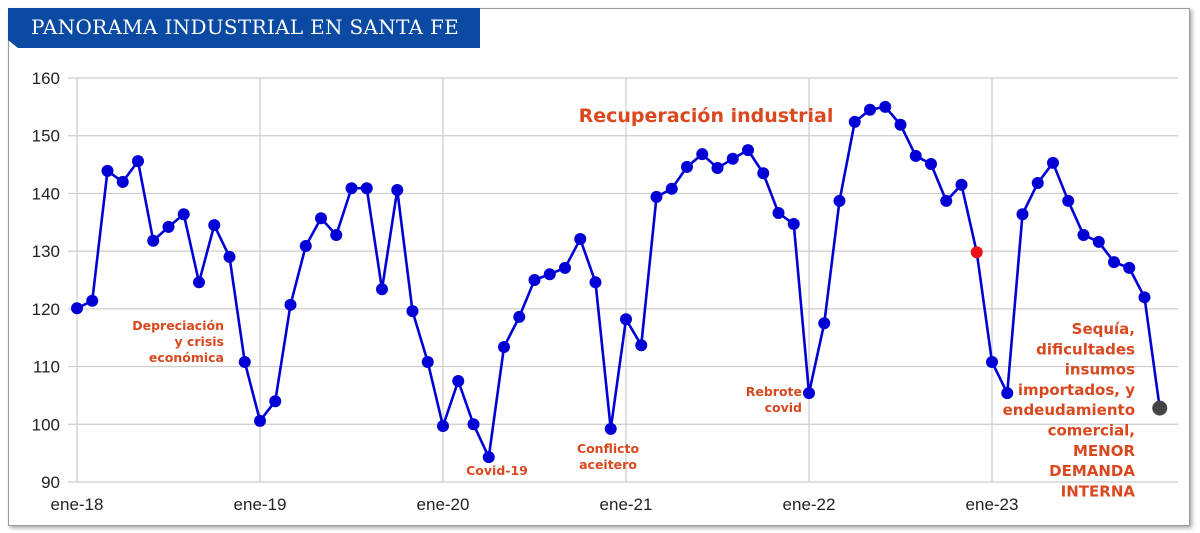 This screenshot has width=1200, height=533. What do you see at coordinates (1103, 329) in the screenshot?
I see `annotation-text: Sequía,` at bounding box center [1103, 329].